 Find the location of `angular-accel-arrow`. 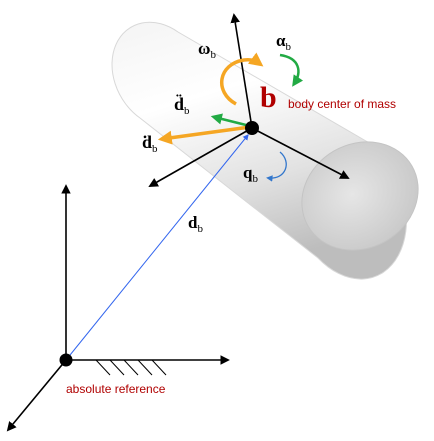

angular-accel-arrow is located at coordinates (291, 70).